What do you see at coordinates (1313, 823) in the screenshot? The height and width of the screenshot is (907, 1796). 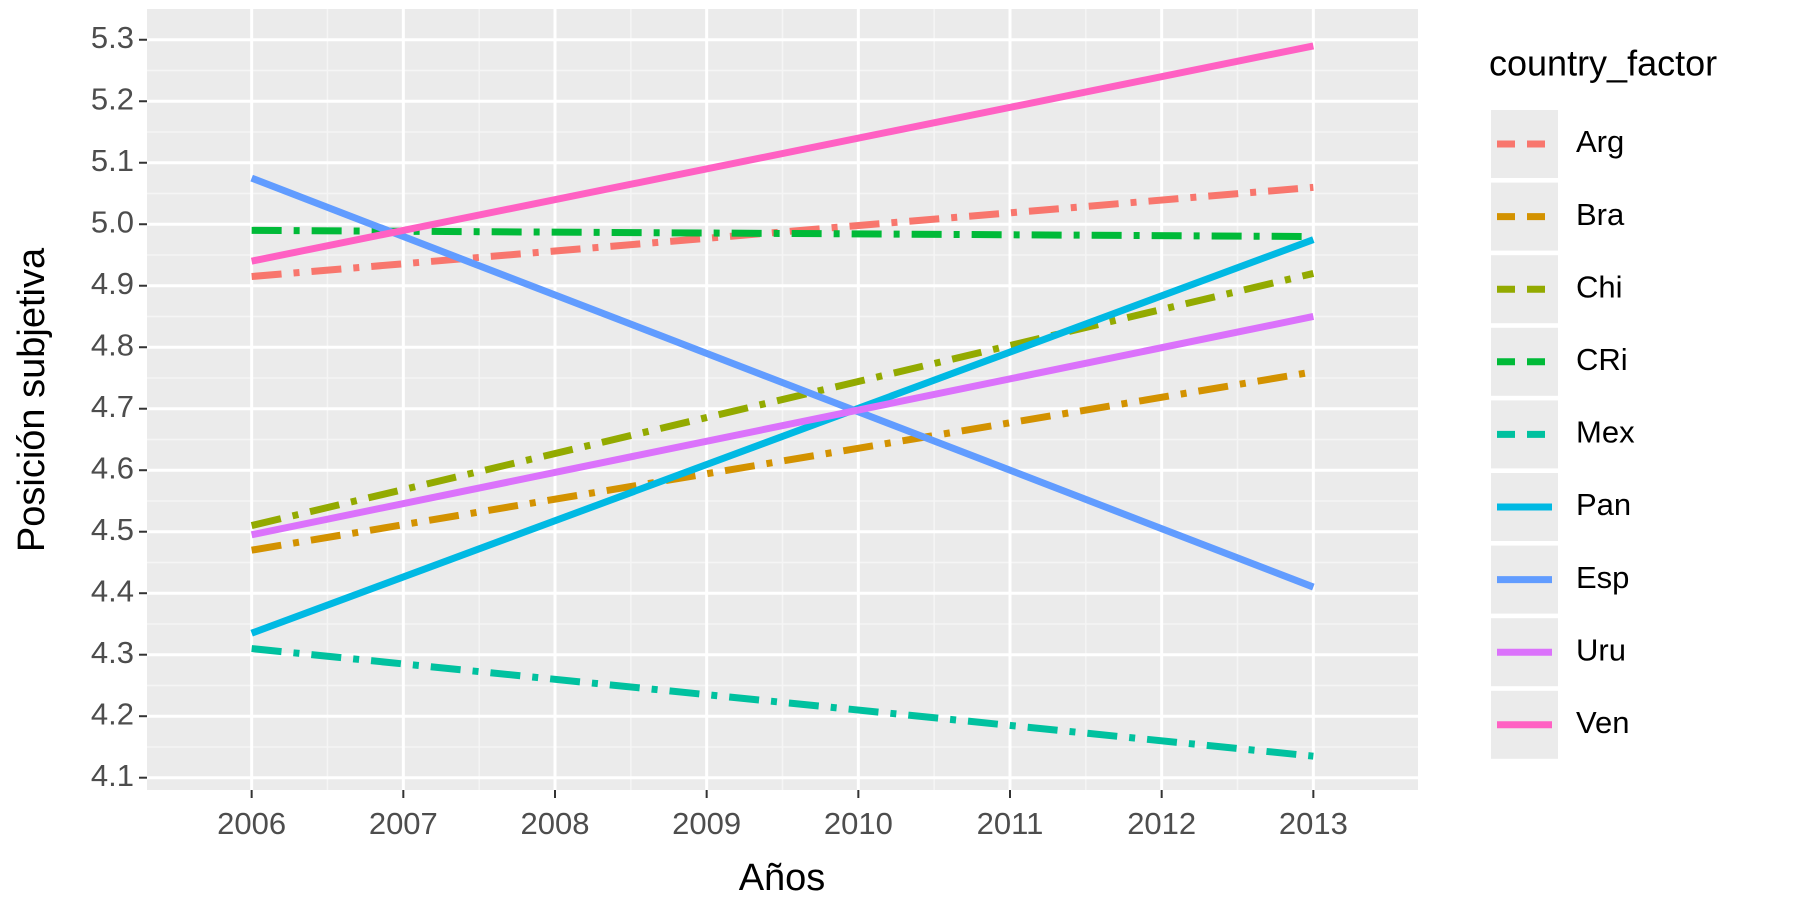 I see `x-tick-label: 2013` at bounding box center [1313, 823].